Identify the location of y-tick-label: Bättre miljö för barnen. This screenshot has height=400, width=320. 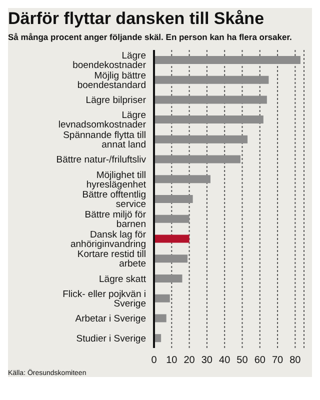
(115, 219).